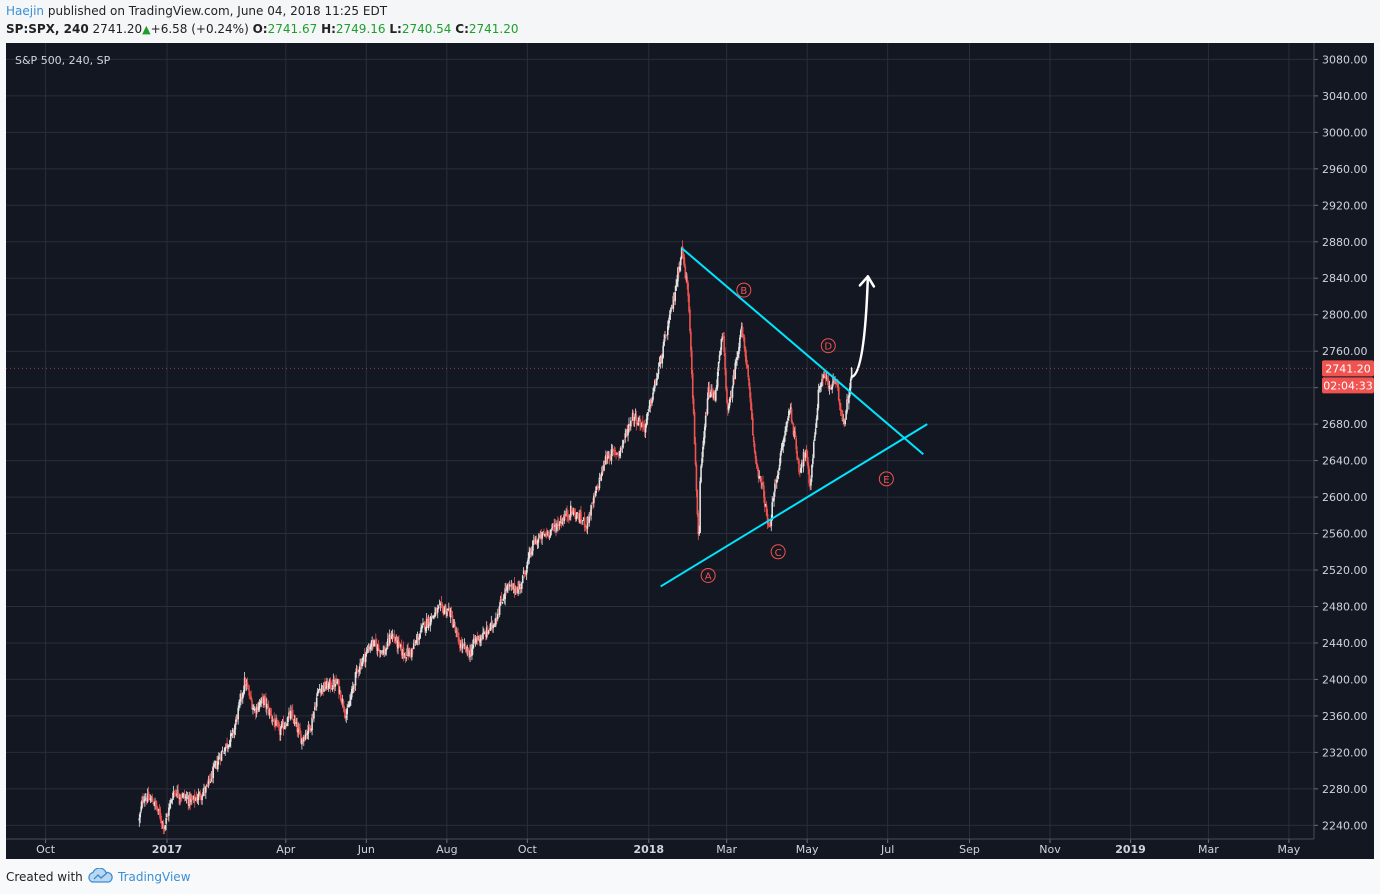 This screenshot has width=1380, height=894. Describe the element at coordinates (1345, 59) in the screenshot. I see `y-tick-label: 3080.00` at that location.